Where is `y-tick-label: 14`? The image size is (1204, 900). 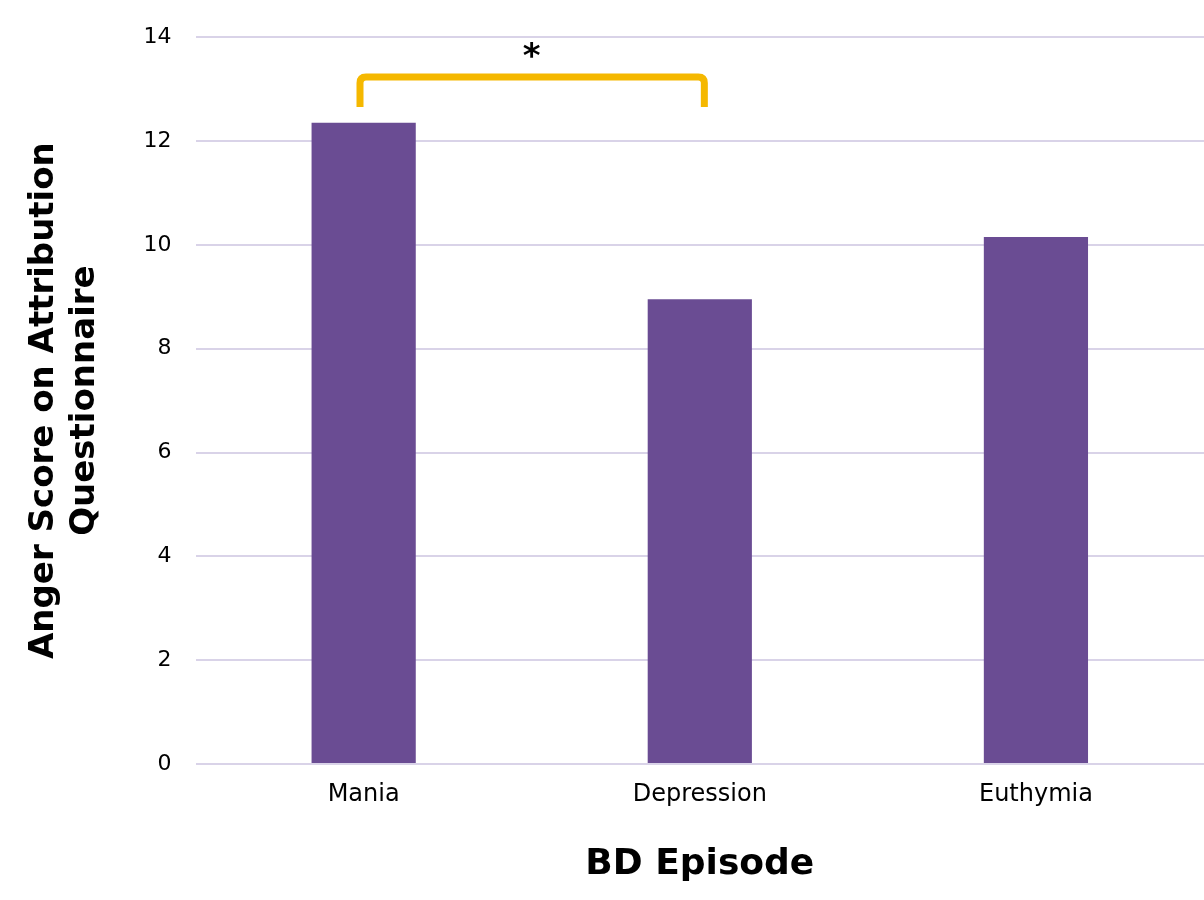
y-tick-label: 14 is located at coordinates (157, 35).